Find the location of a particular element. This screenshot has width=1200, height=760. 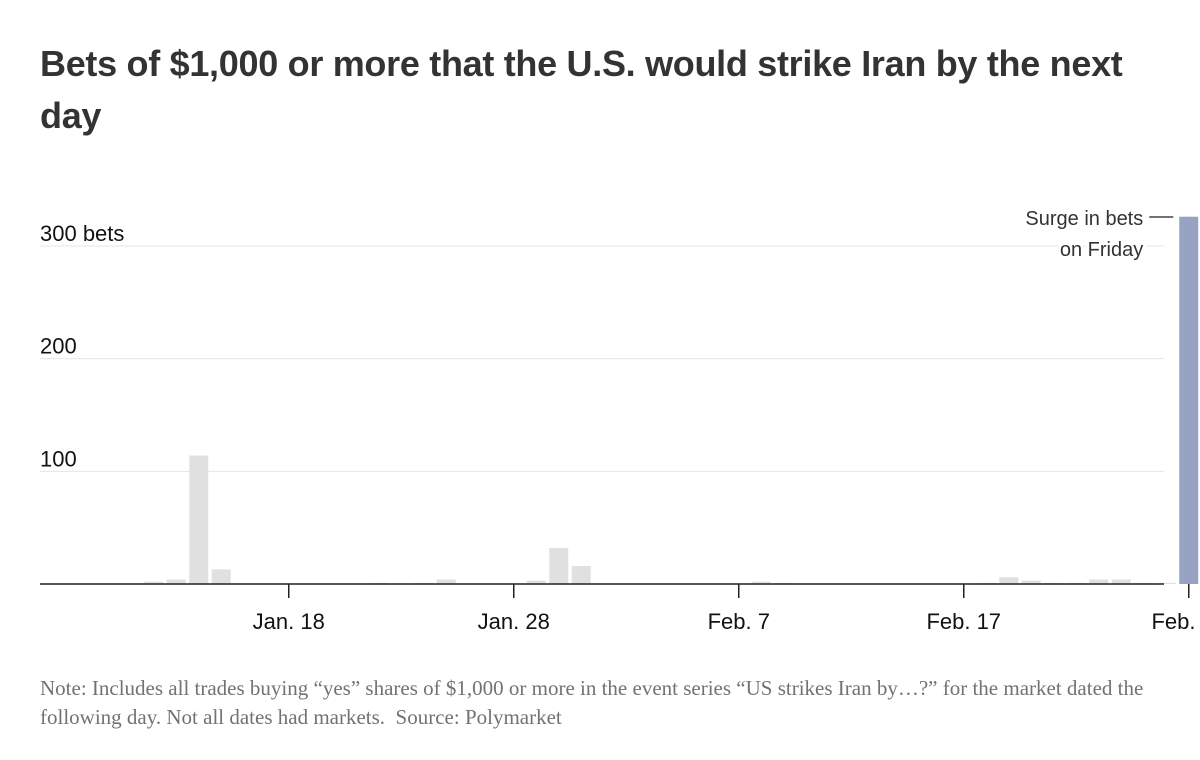

bar-highlight is located at coordinates (1189, 400).